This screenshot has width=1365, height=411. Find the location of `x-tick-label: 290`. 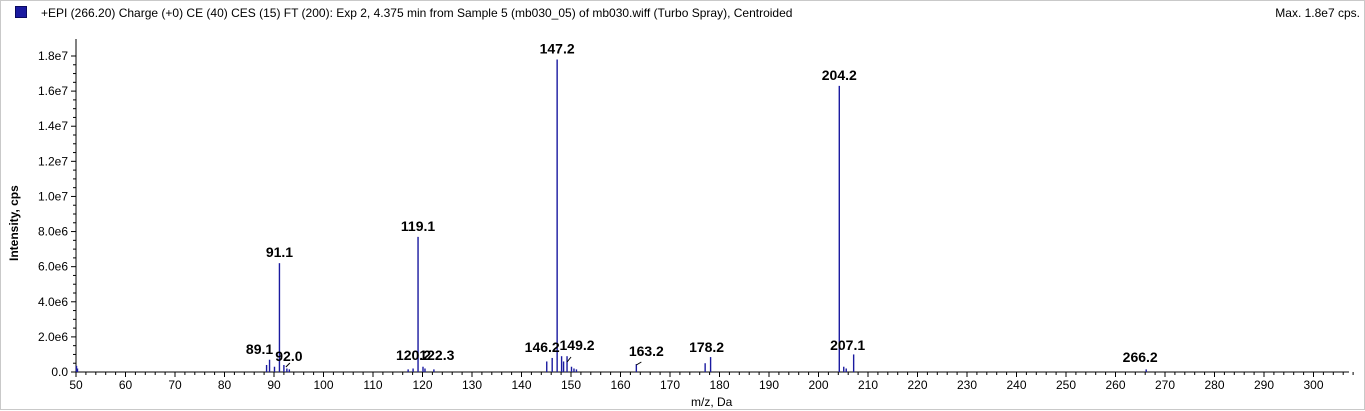

x-tick-label: 290 is located at coordinates (1264, 385).